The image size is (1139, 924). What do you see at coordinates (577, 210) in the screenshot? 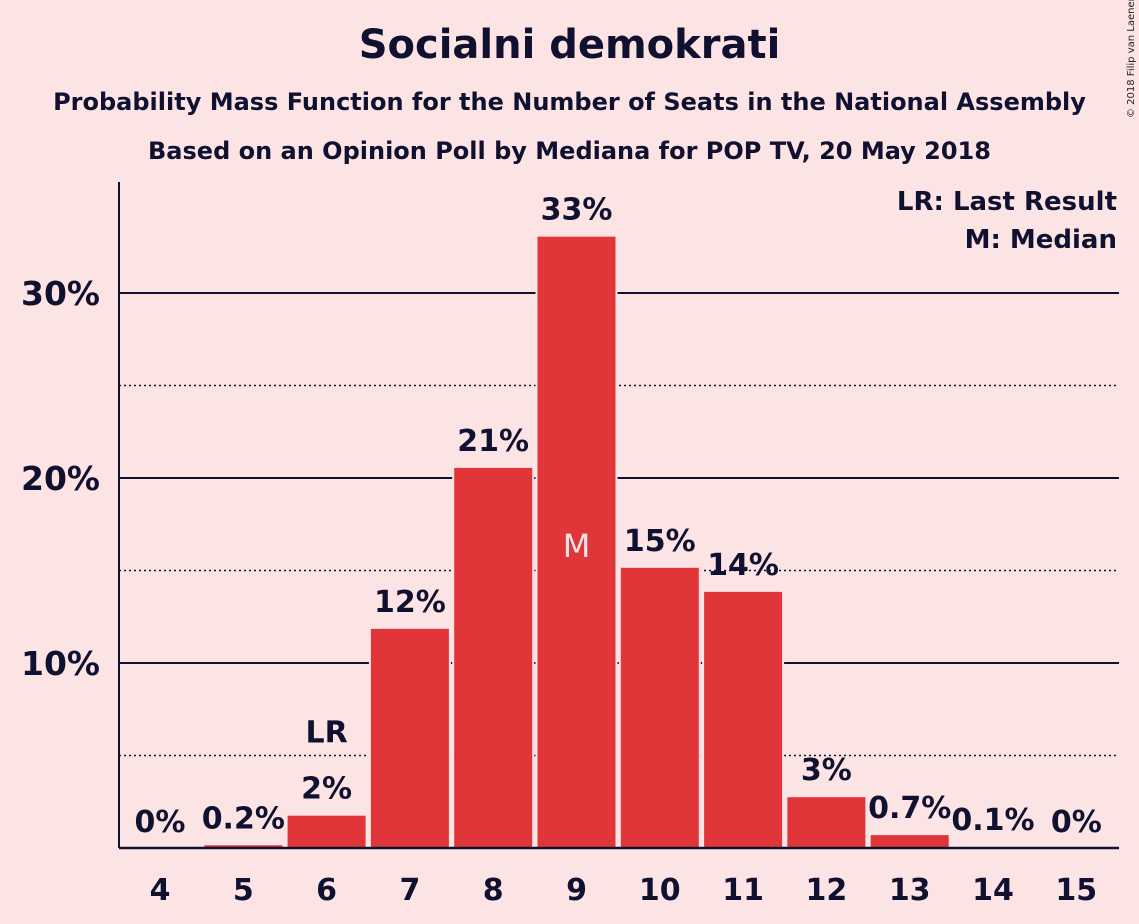
I see `data-label: 33%` at bounding box center [577, 210].